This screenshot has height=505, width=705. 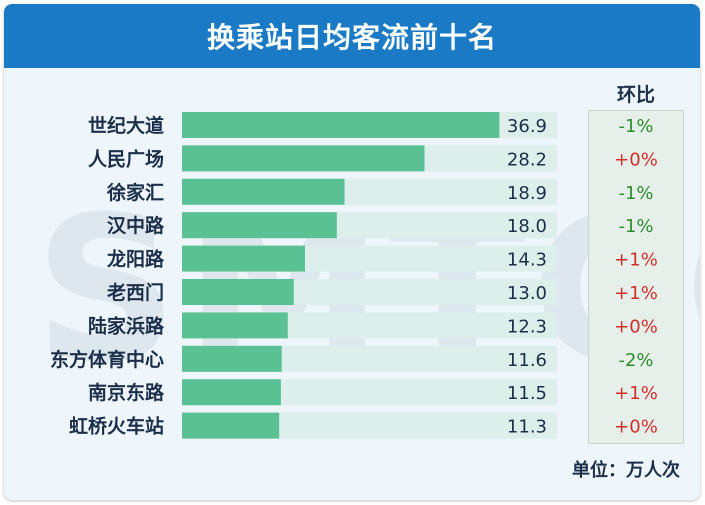 What do you see at coordinates (135, 192) in the screenshot?
I see `category-label: 徐家汇` at bounding box center [135, 192].